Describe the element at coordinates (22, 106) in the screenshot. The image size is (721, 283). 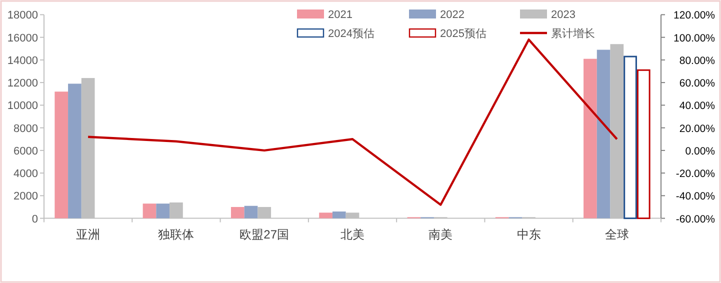
I see `y-tick-label: 10000` at that location.